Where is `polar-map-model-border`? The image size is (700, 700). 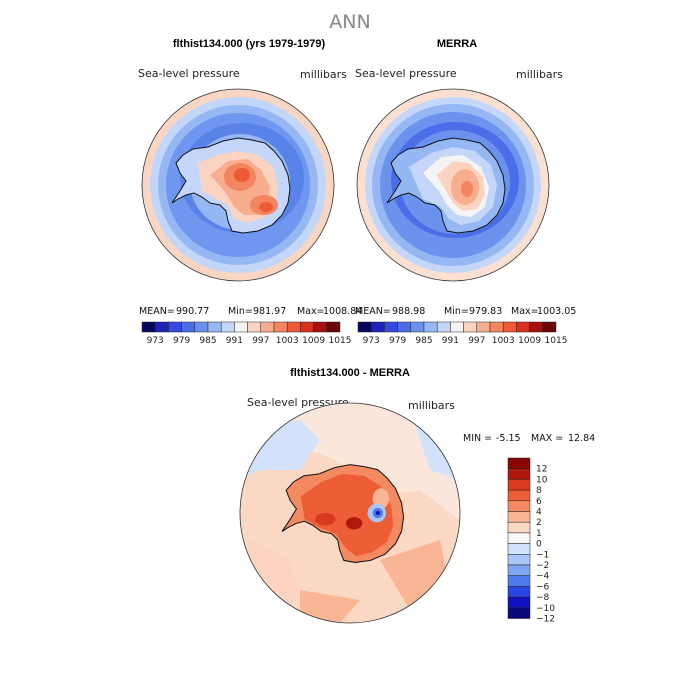 polar-map-model-border is located at coordinates (238, 185).